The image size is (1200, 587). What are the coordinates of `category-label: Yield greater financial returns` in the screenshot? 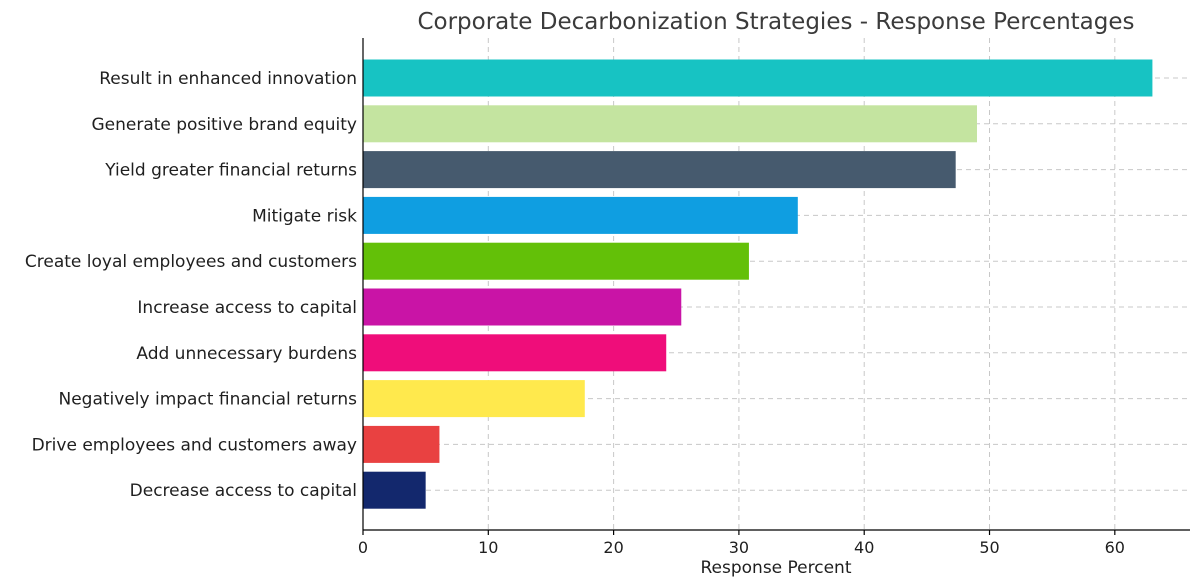 It's located at (230, 171).